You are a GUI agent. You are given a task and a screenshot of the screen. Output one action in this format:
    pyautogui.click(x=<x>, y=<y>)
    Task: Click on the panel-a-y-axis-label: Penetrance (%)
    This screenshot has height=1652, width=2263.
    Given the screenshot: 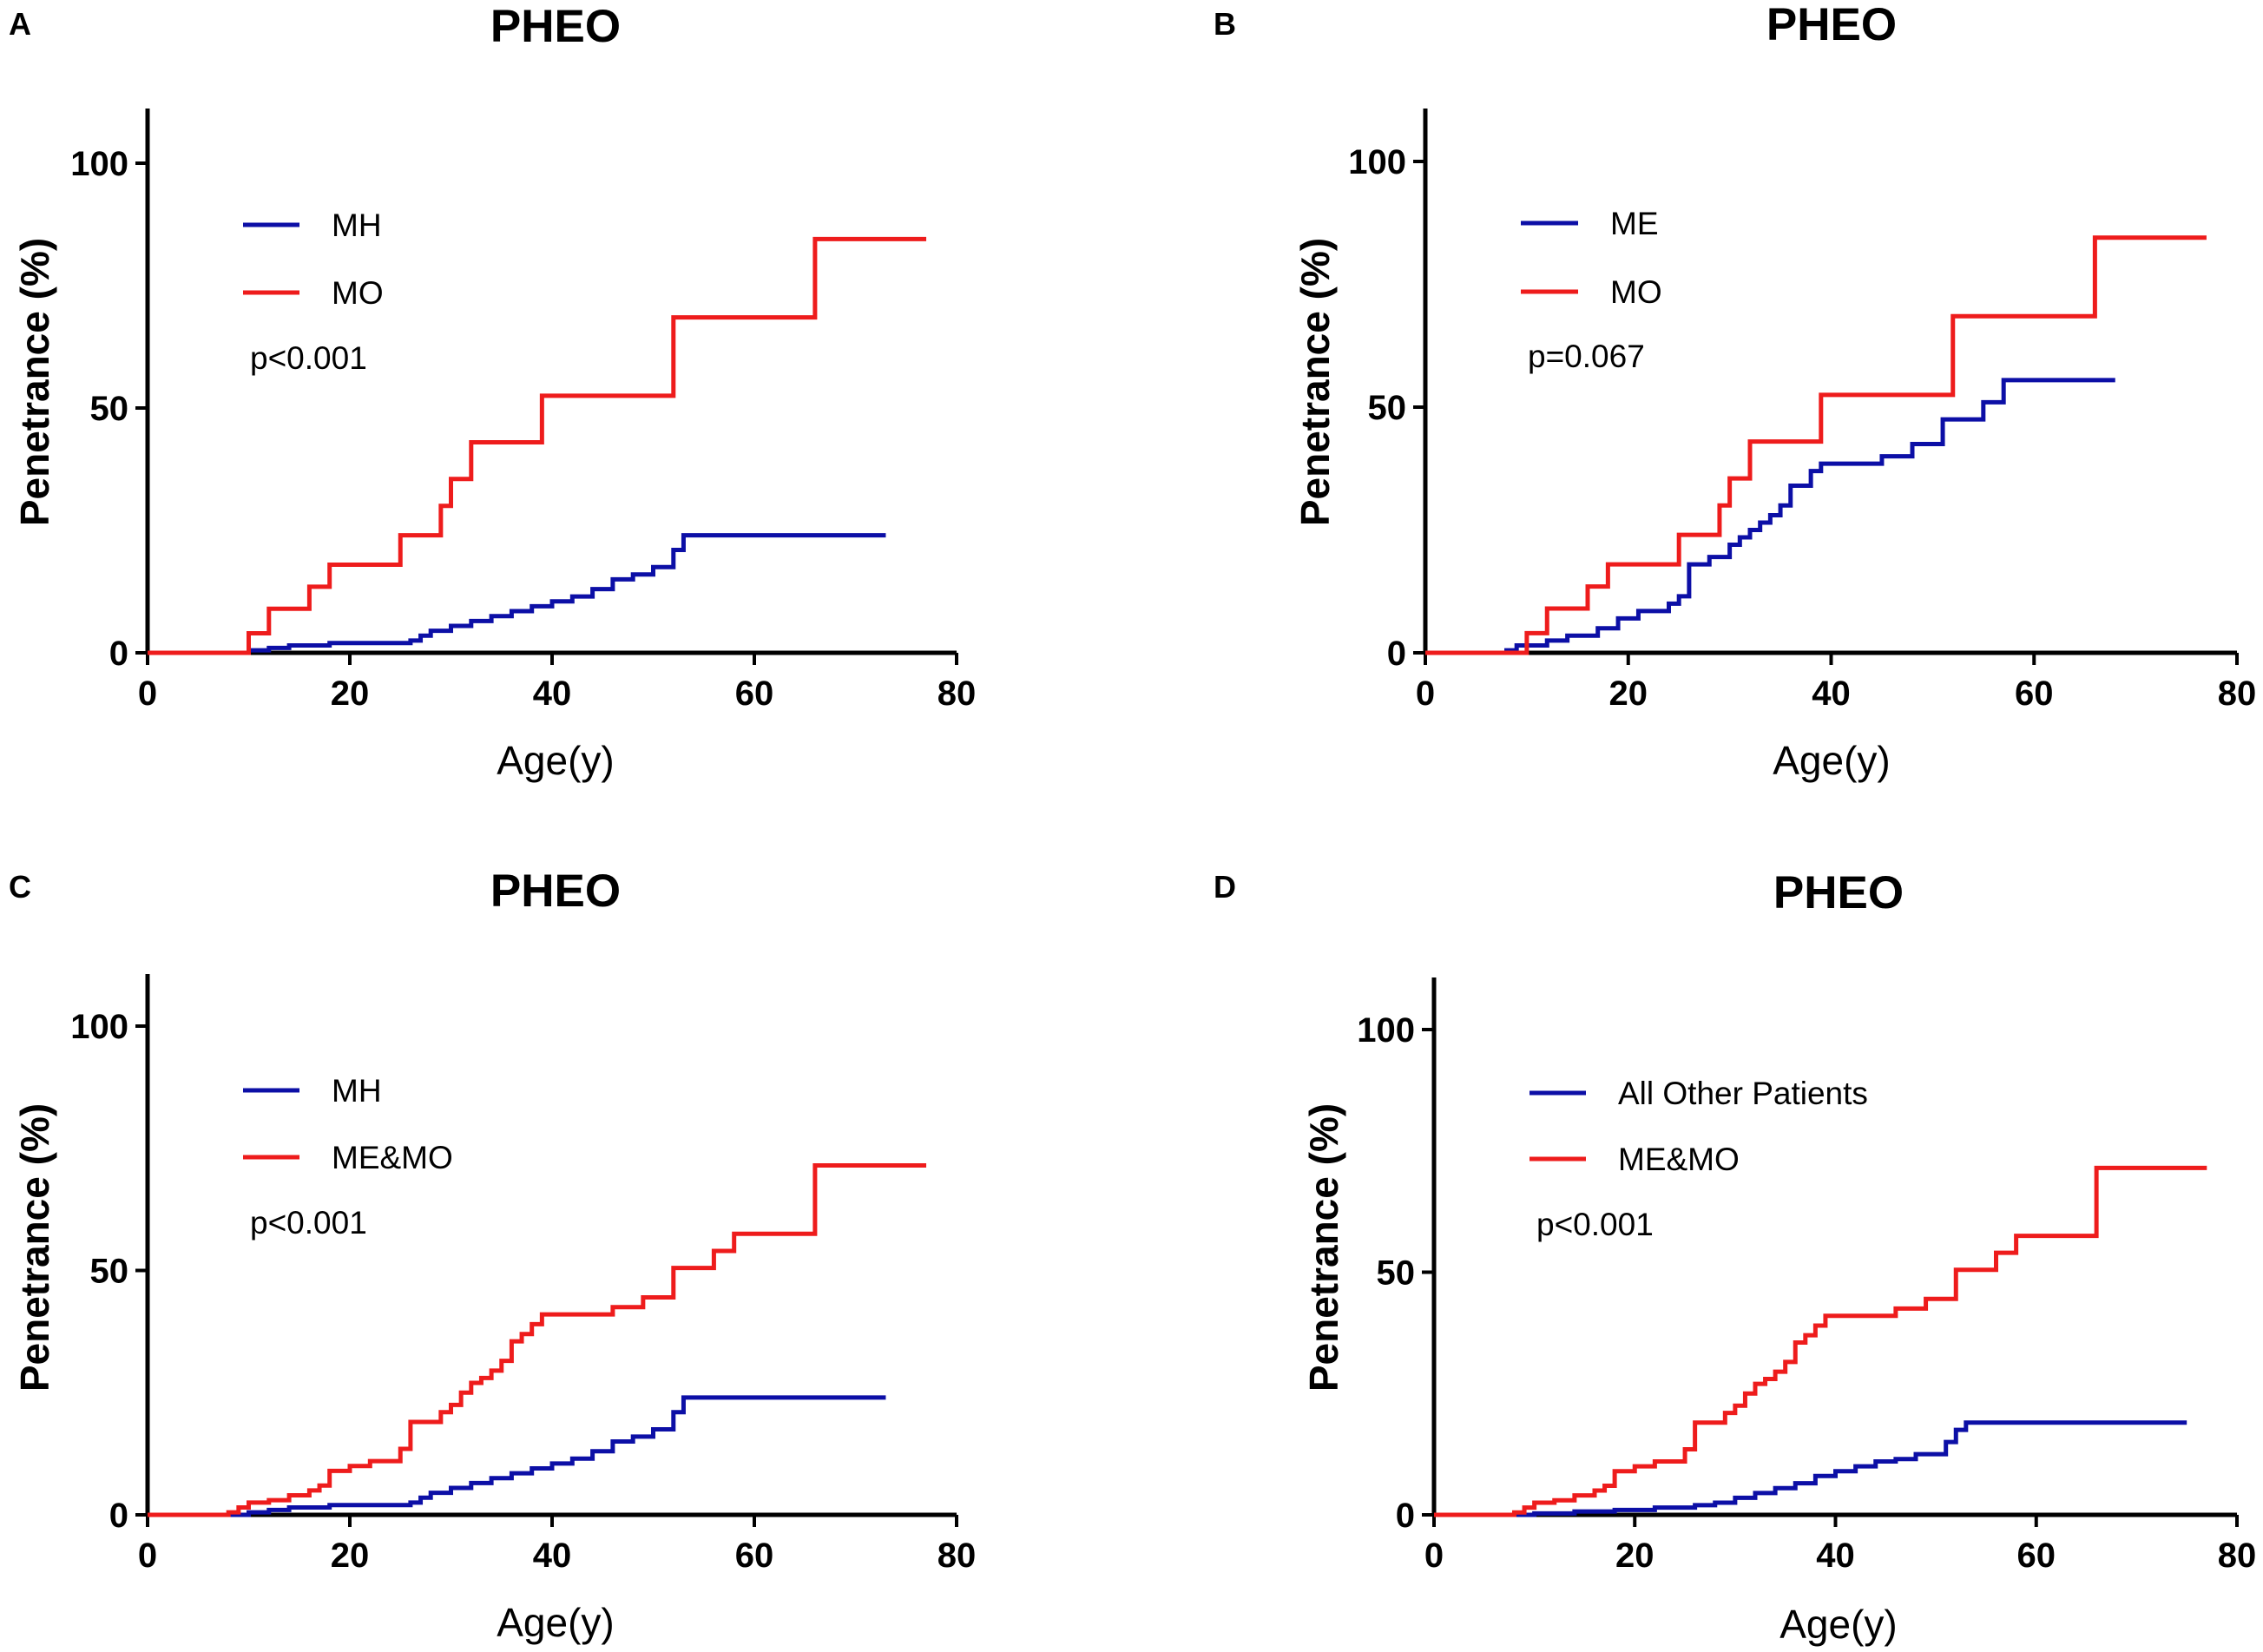 What is the action you would take?
    pyautogui.click(x=34, y=382)
    